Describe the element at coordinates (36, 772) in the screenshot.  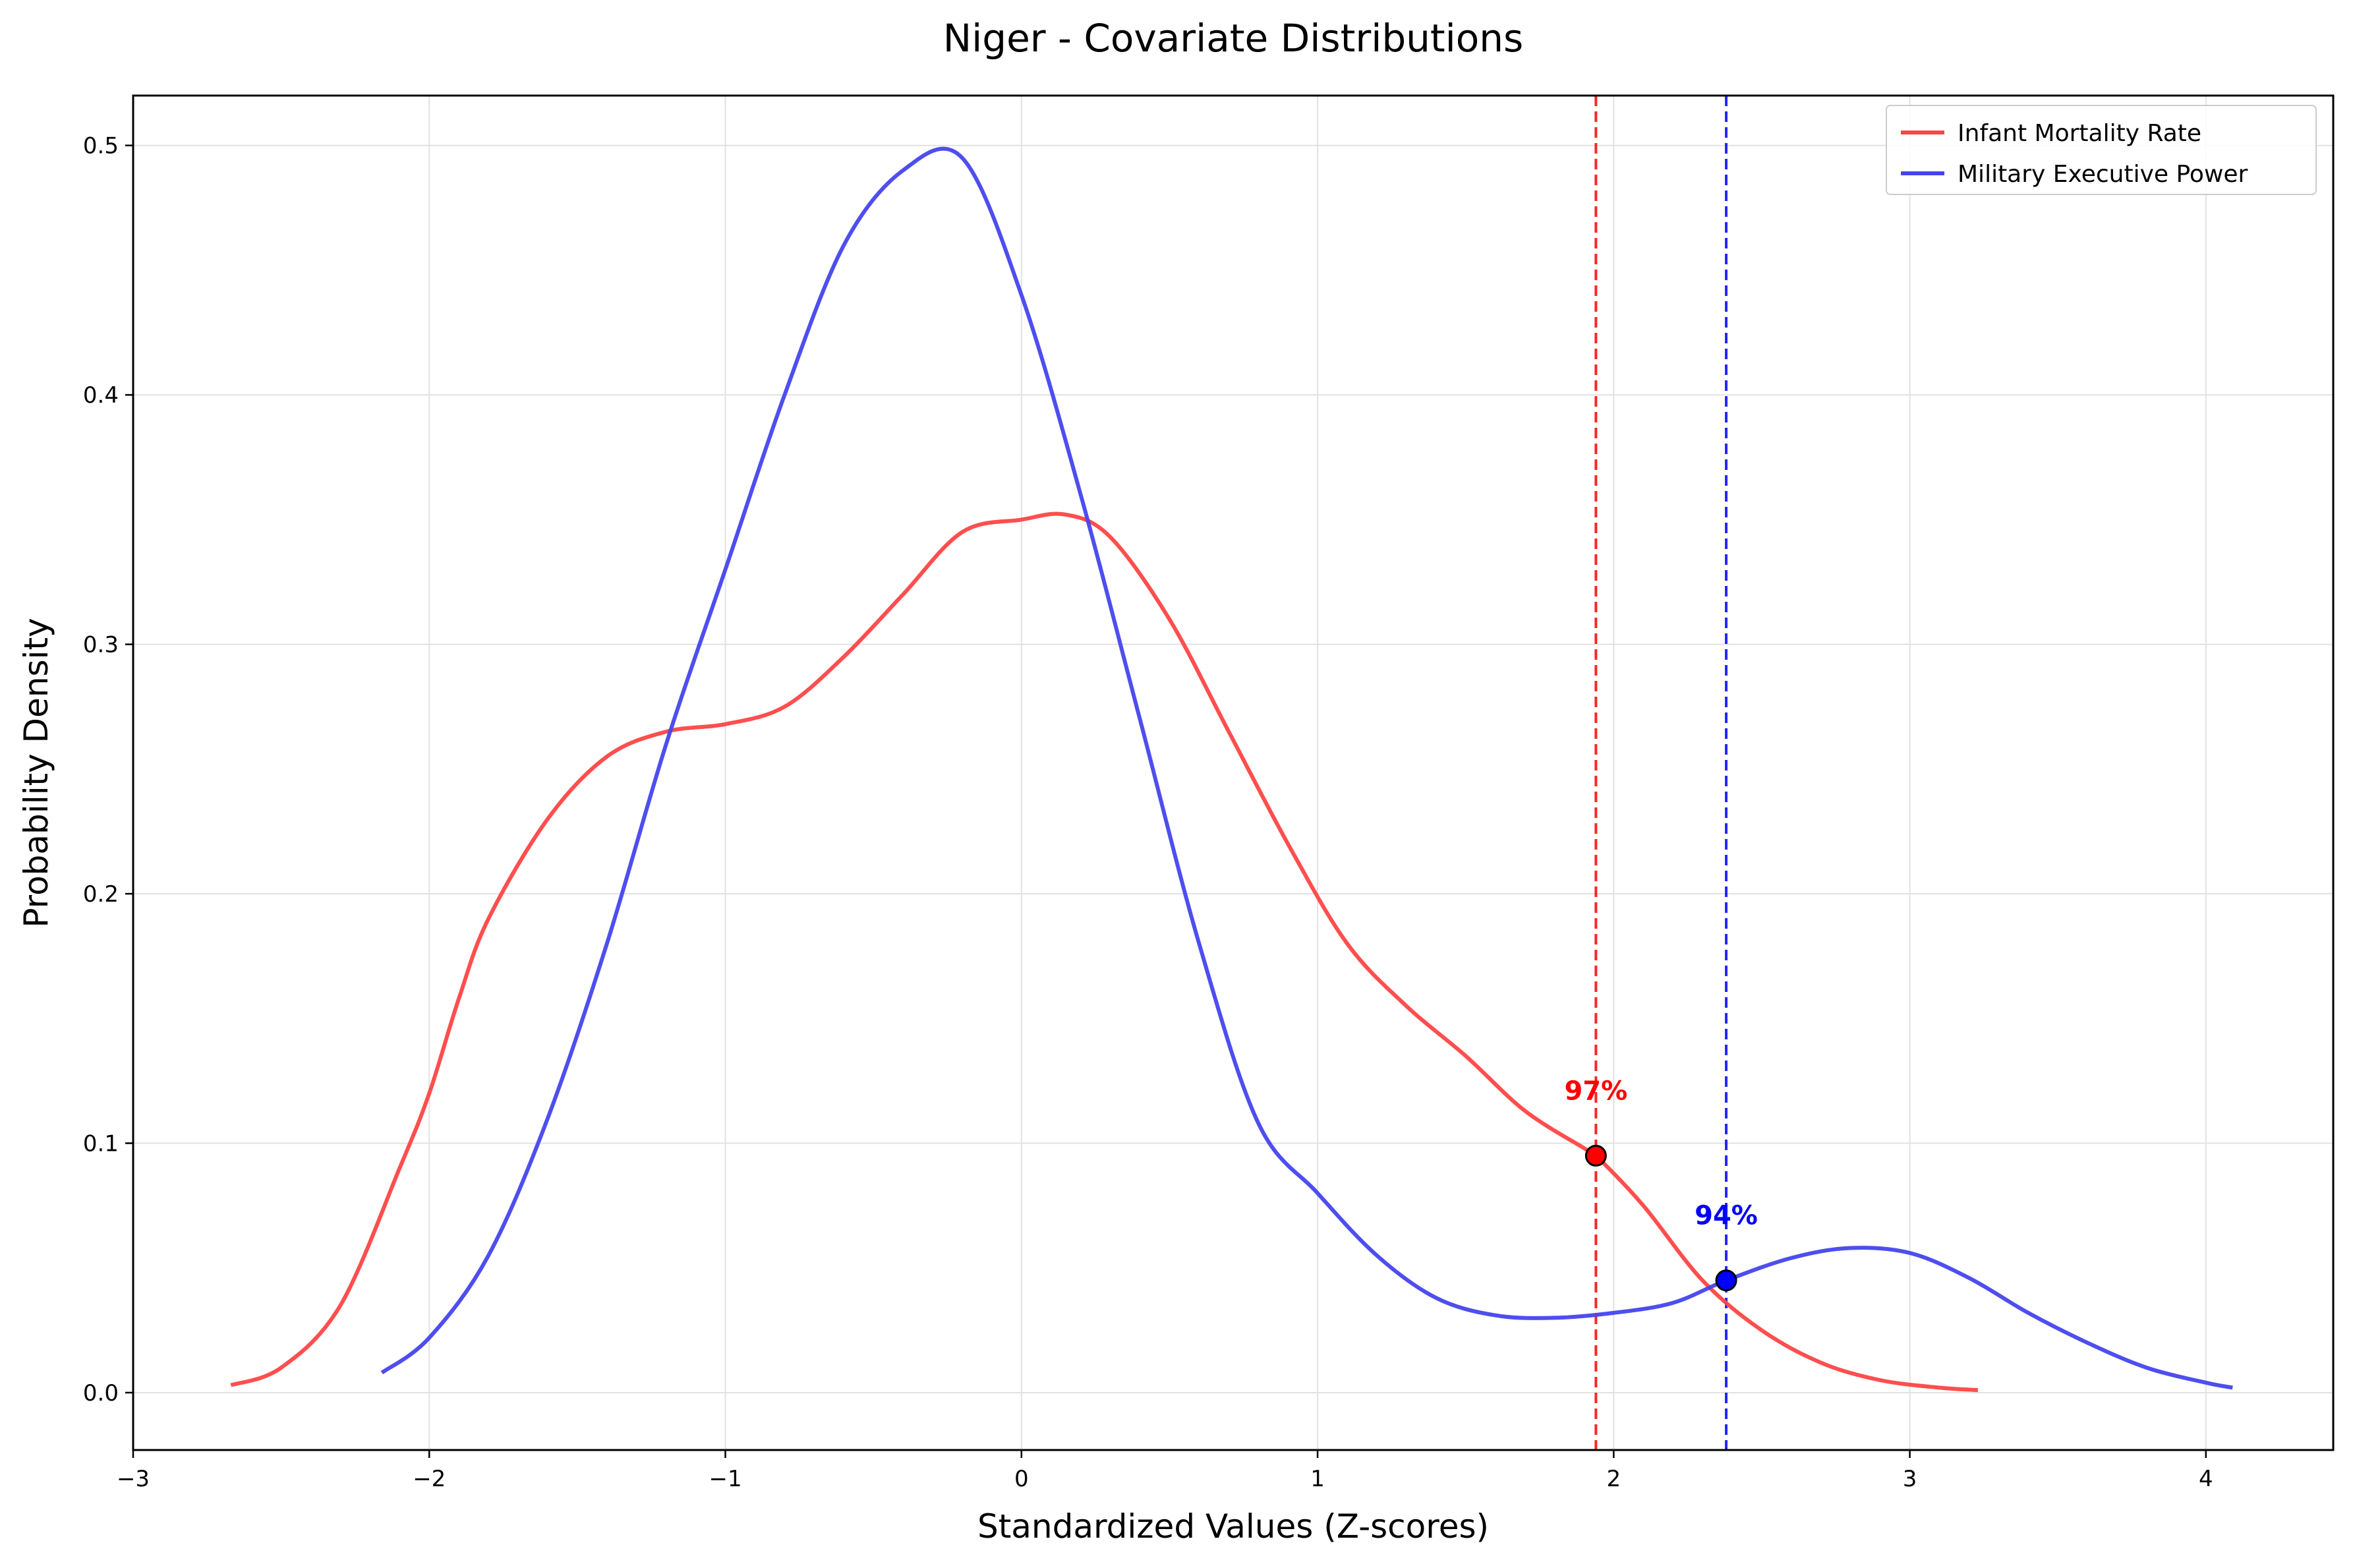
I see `y-axis-title: Probability Density` at that location.